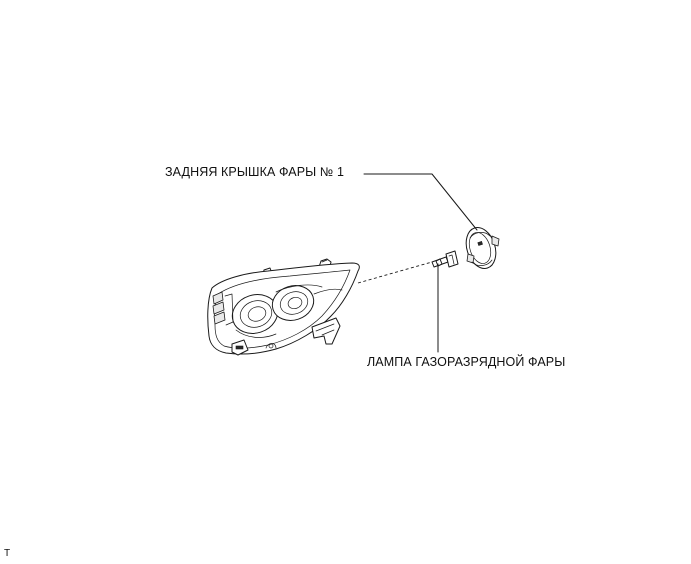 Image resolution: width=691 pixels, height=564 pixels. I want to click on headlamp-assembly, so click(283, 307).